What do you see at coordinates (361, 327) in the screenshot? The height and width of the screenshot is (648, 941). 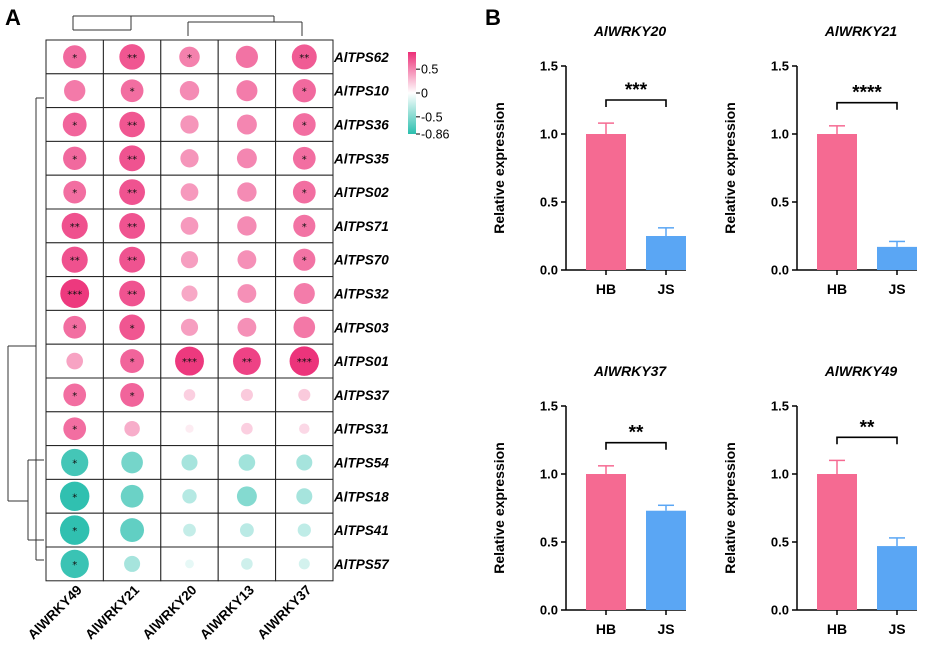 I see `row-label: AlTPS03` at bounding box center [361, 327].